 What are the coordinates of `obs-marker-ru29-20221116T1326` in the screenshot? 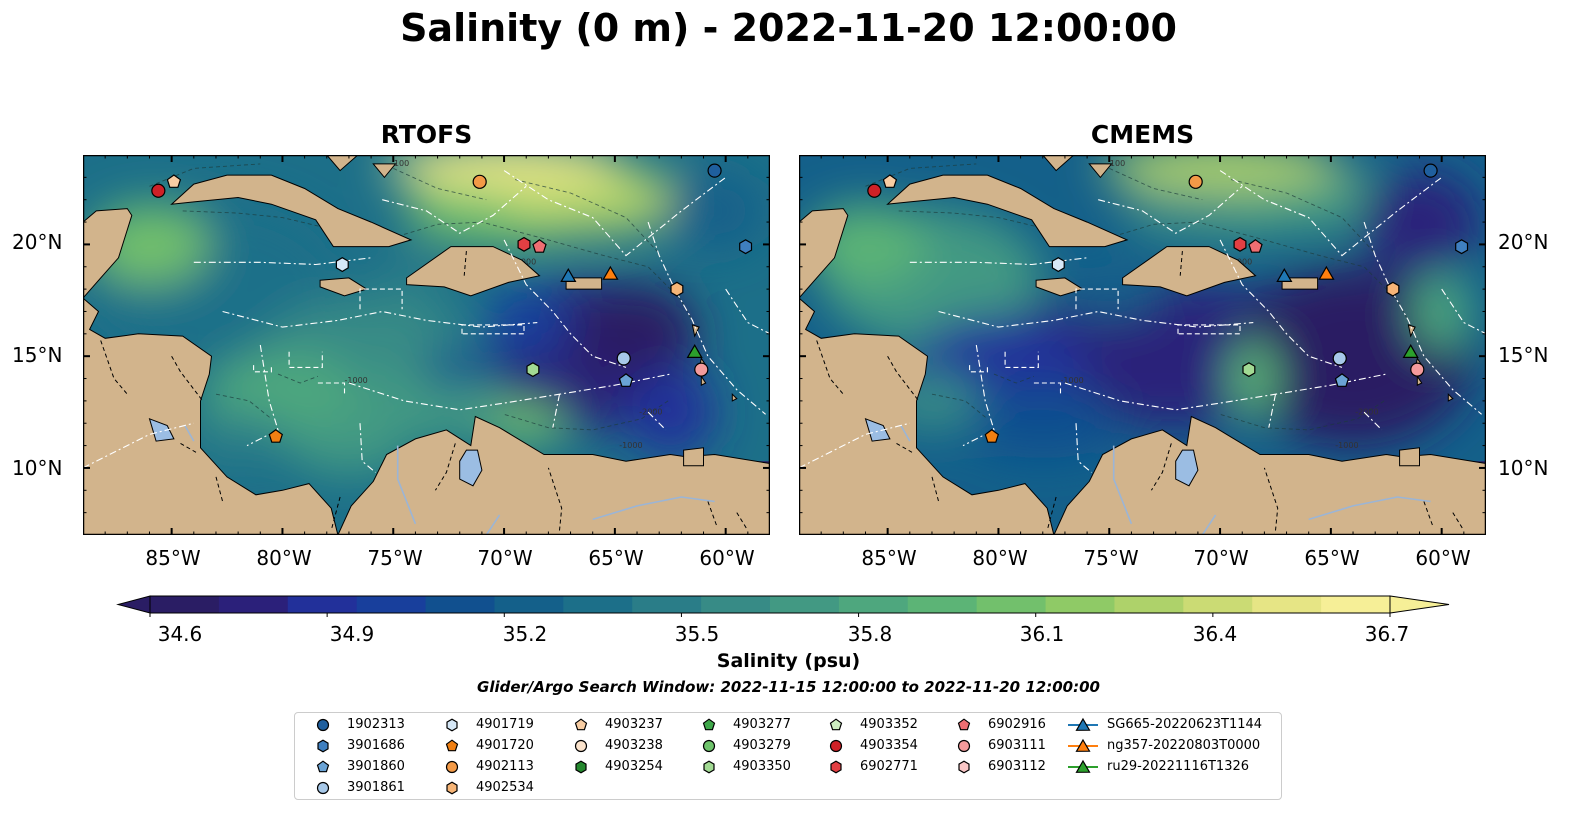 It's located at (1410, 351).